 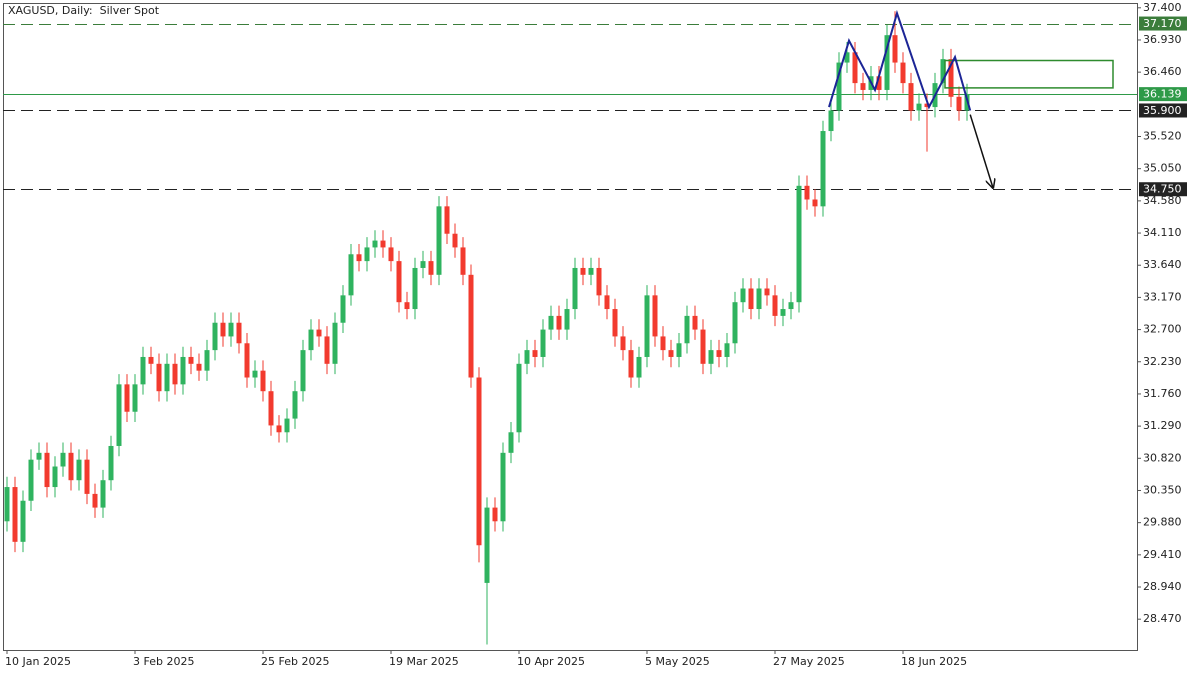 What do you see at coordinates (1162, 586) in the screenshot?
I see `y-tick-label: 28.940` at bounding box center [1162, 586].